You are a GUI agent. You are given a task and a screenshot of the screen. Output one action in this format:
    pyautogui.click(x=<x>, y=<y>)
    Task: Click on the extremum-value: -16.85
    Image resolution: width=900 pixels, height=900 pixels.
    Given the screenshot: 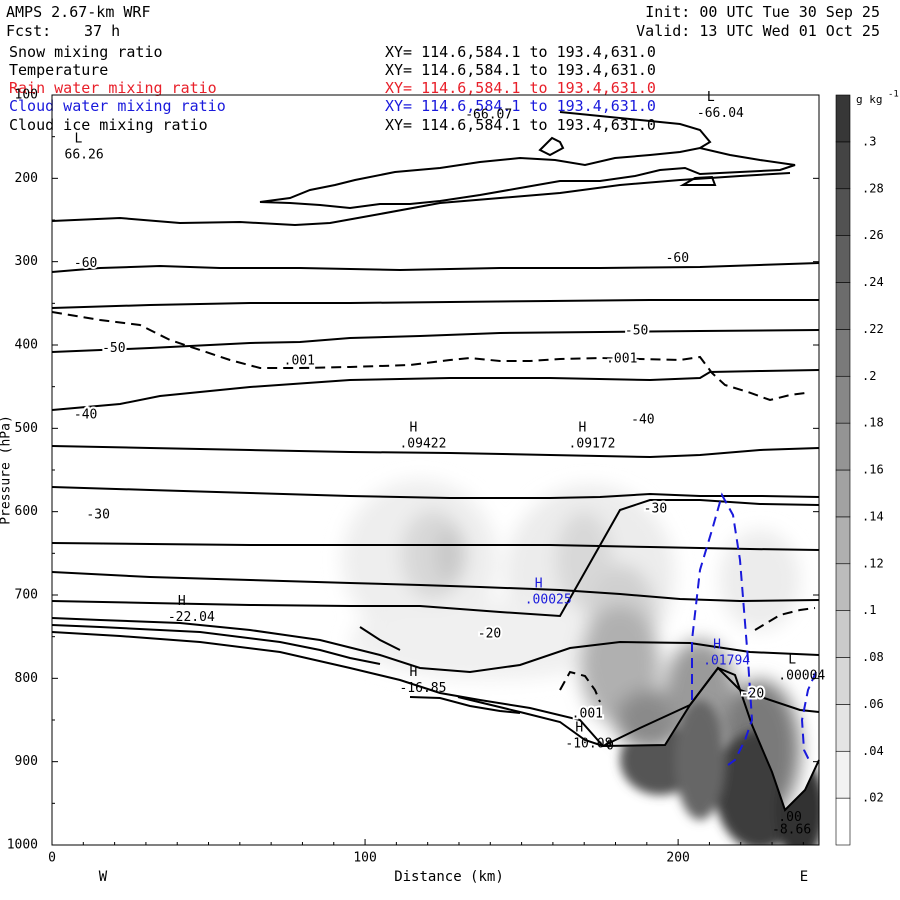 What is the action you would take?
    pyautogui.click(x=422, y=688)
    